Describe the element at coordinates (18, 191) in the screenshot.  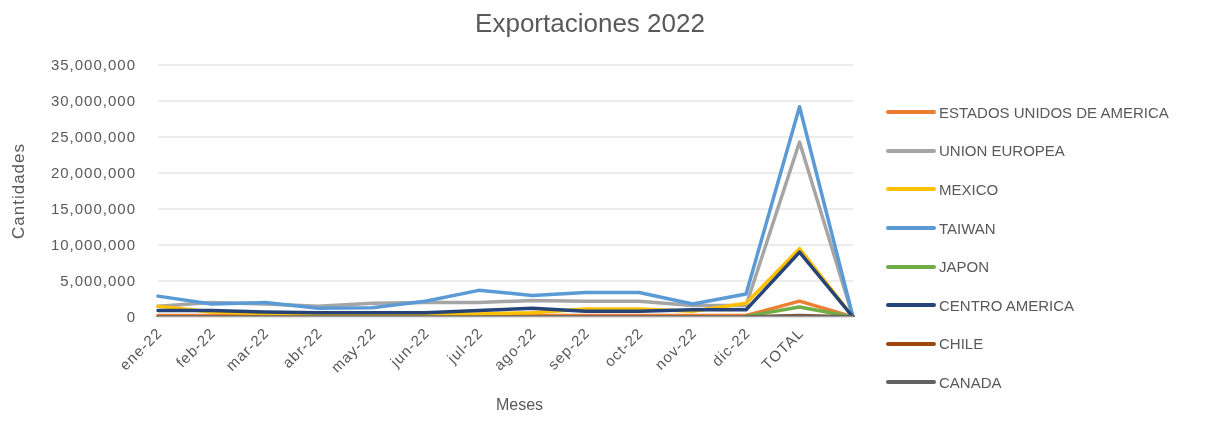
I see `y-axis-title: Cantidades` at that location.